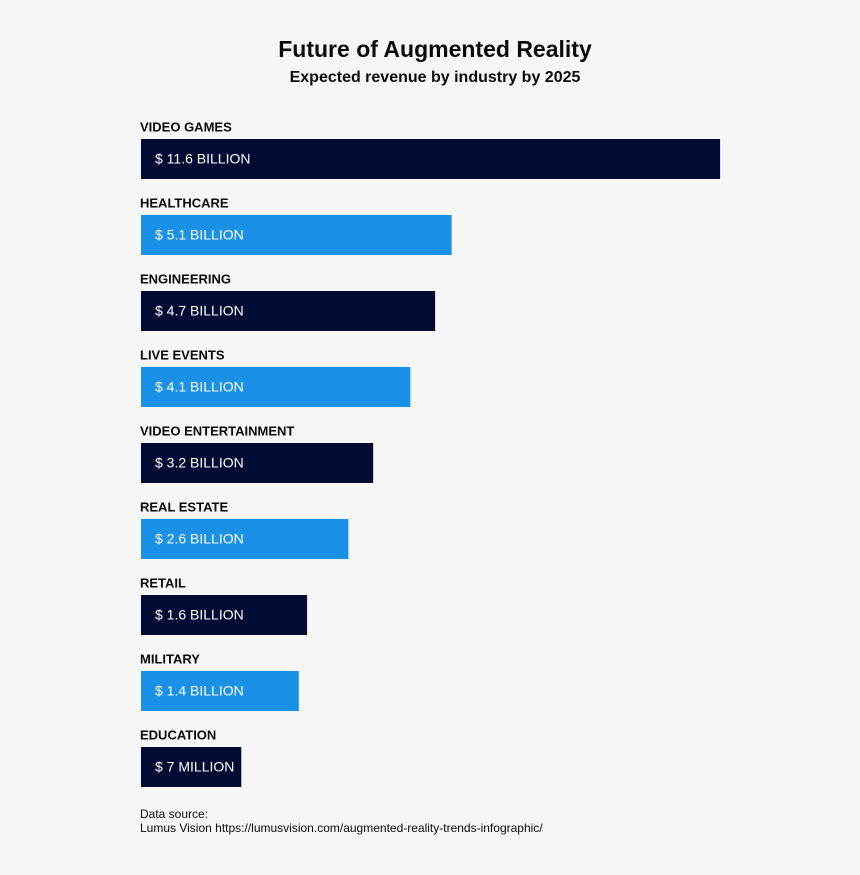  What do you see at coordinates (217, 430) in the screenshot?
I see `category-label: VIDEO ENTERTAINMENT` at bounding box center [217, 430].